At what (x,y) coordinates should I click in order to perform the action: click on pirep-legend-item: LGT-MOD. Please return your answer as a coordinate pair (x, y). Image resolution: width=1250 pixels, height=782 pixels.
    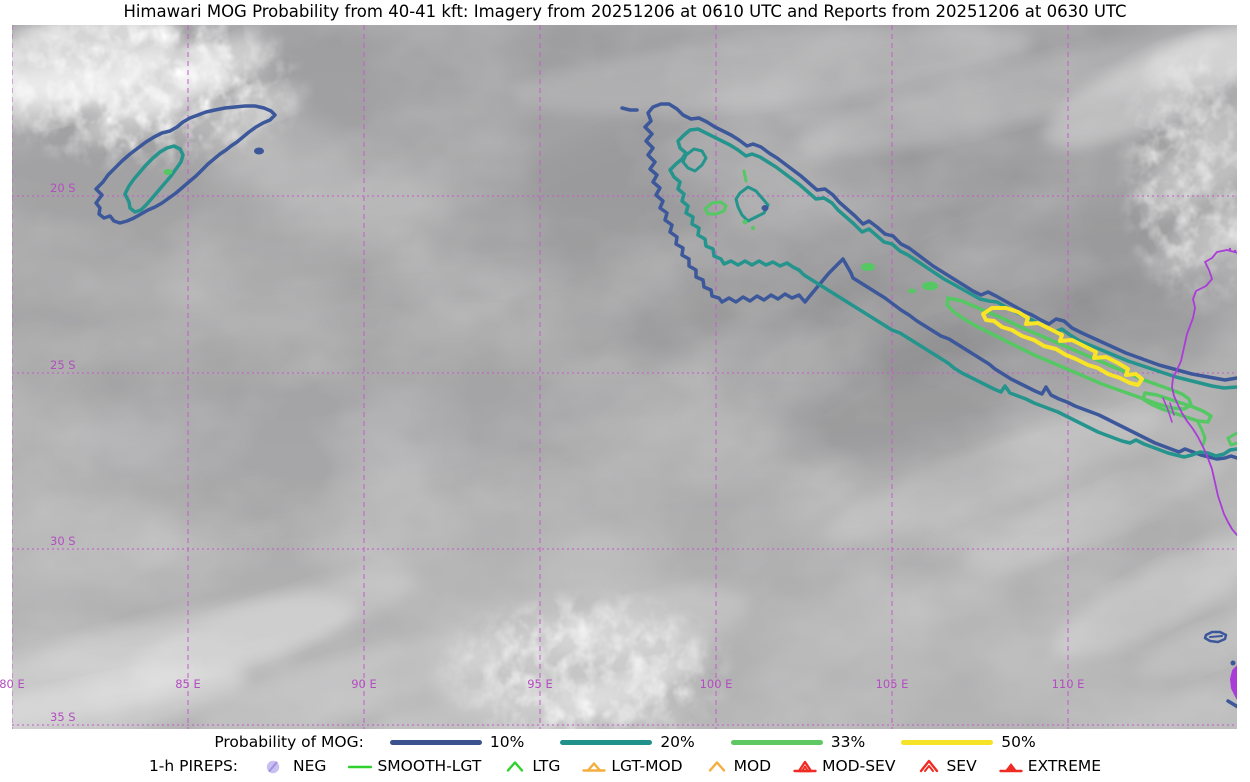
    Looking at the image, I should click on (632, 766).